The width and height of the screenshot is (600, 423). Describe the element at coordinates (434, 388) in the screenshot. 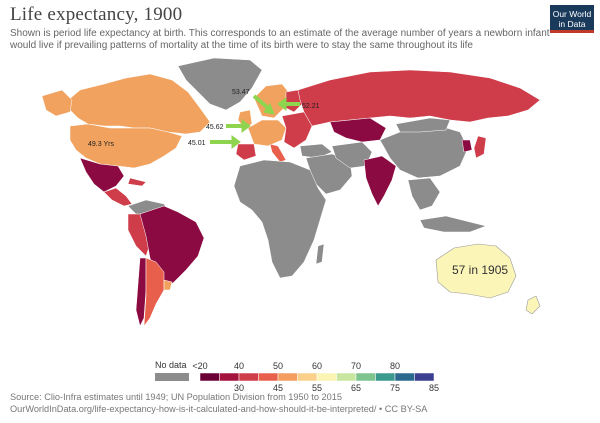

I see `legend-tick-bottom: 85` at that location.